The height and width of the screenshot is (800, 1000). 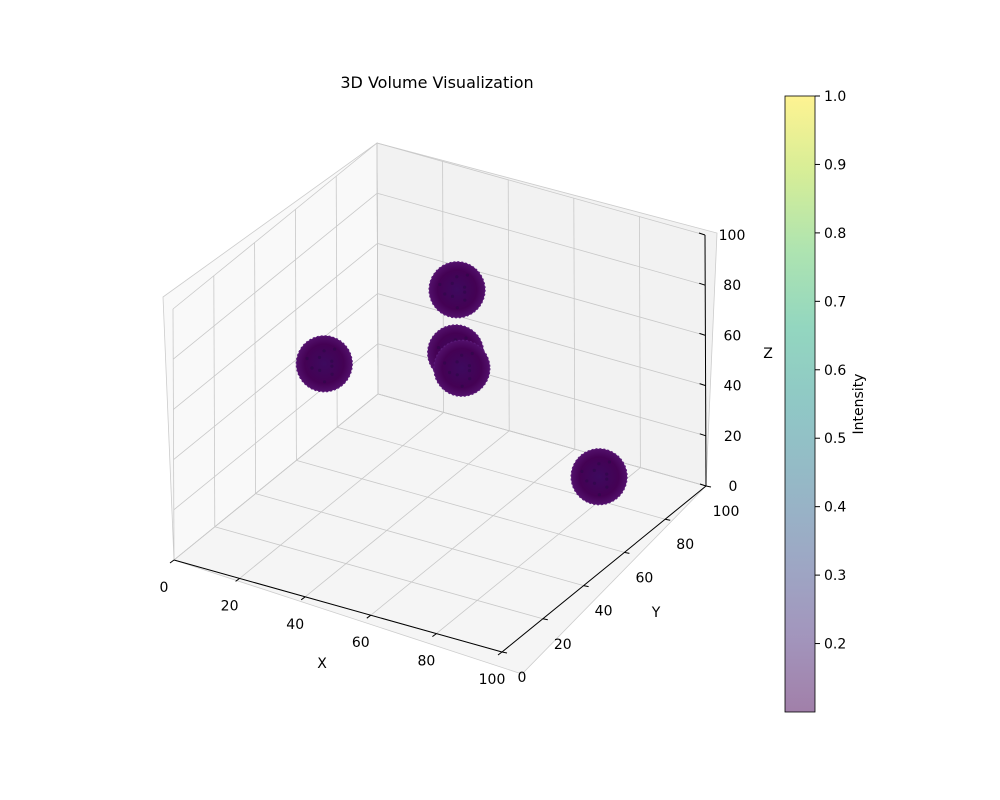 What do you see at coordinates (492, 680) in the screenshot?
I see `x-tick-label: 100` at bounding box center [492, 680].